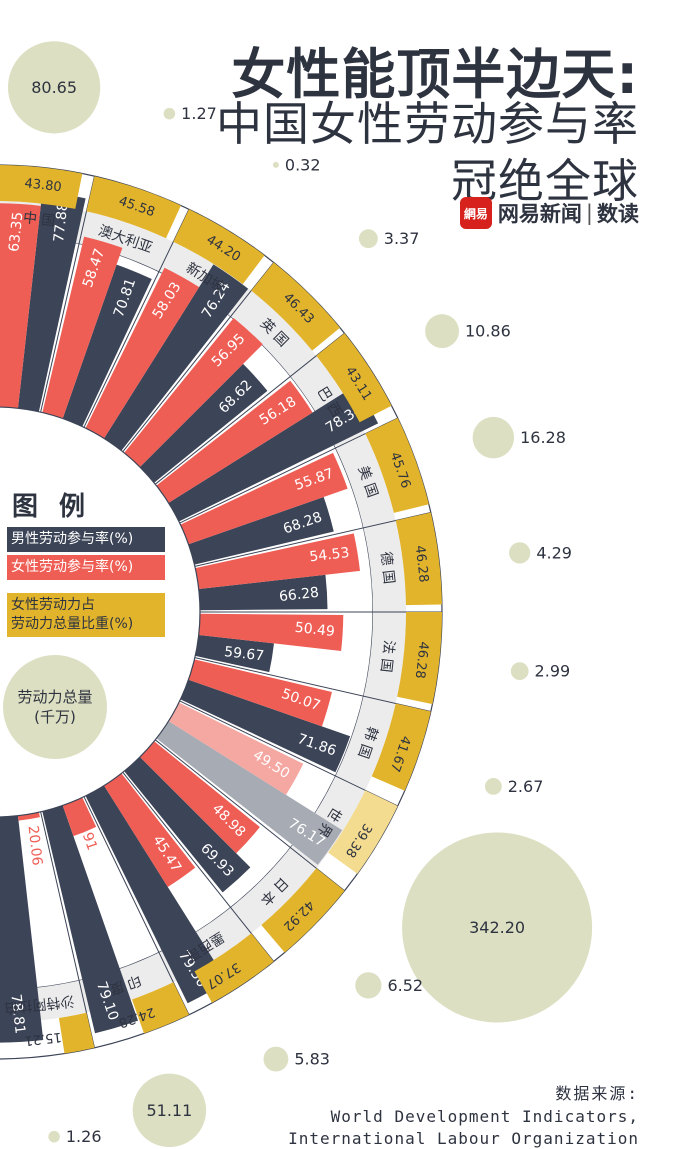 The height and width of the screenshot is (1149, 685). I want to click on total-value-label: 10.86, so click(488, 331).